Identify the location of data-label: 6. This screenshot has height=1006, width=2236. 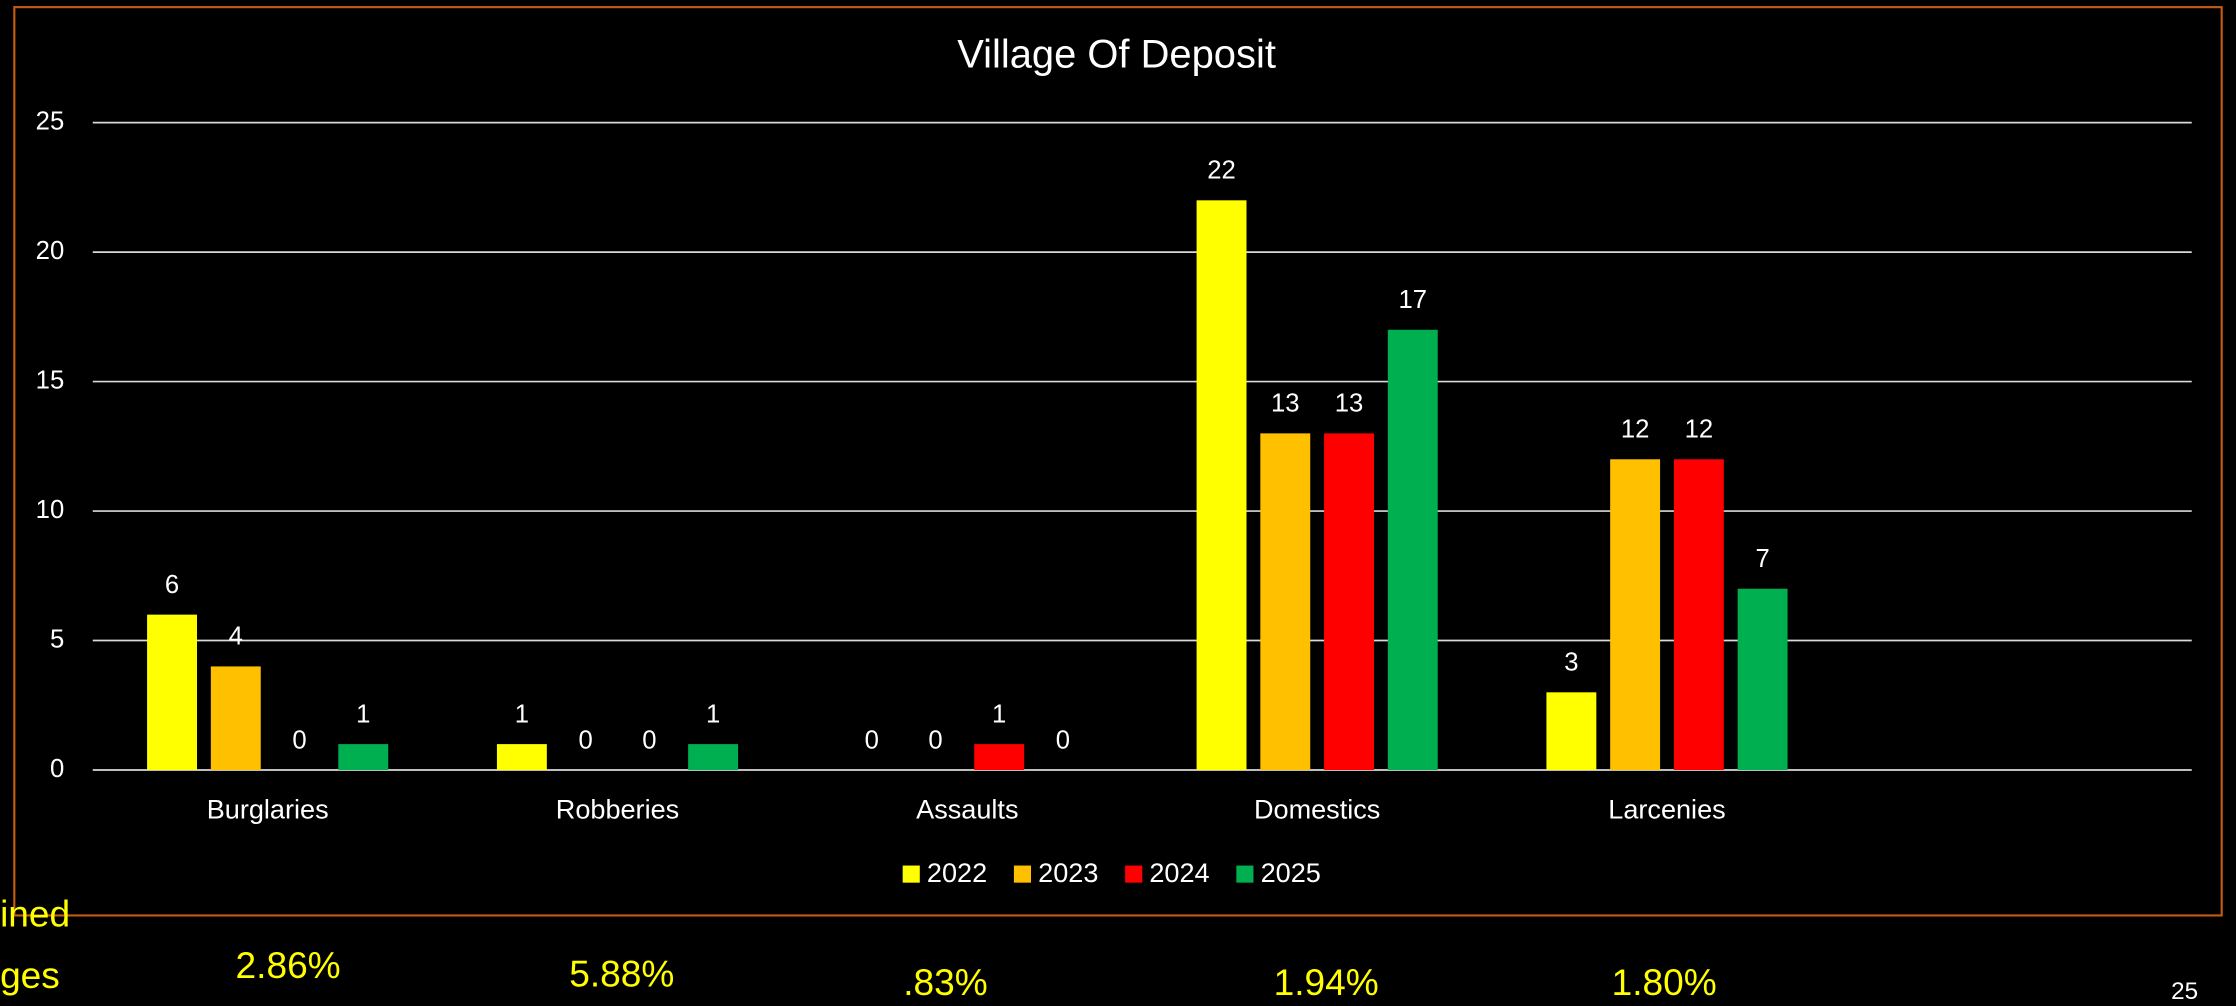
(172, 585).